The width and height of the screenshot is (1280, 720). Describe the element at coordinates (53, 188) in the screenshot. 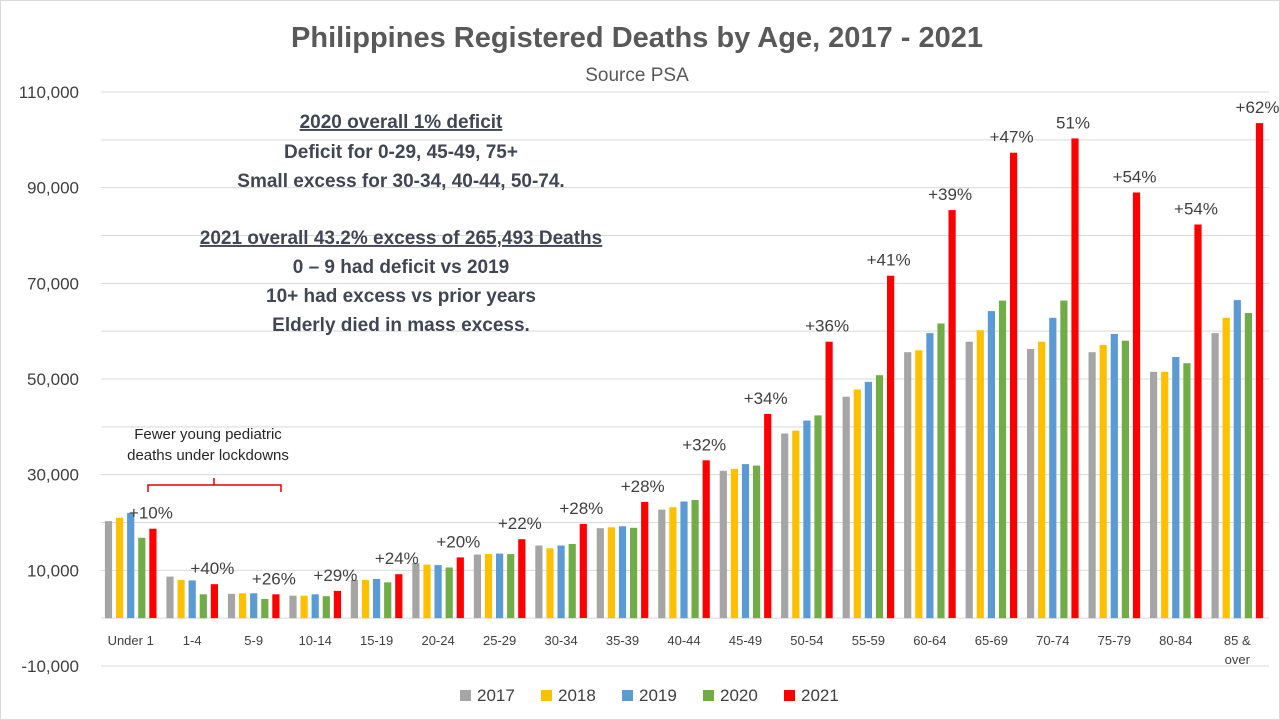

I see `y-tick-label: 90,000` at that location.